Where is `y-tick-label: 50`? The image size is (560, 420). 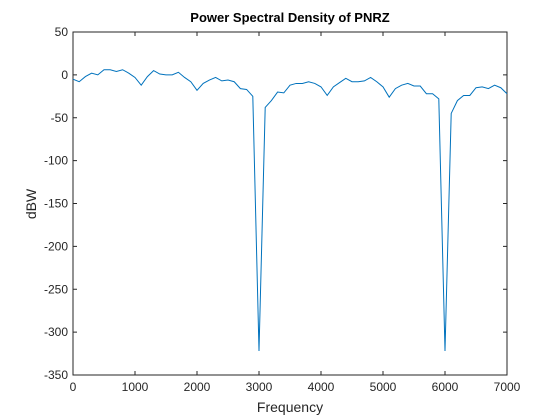
y-tick-label: 50 is located at coordinates (62, 32).